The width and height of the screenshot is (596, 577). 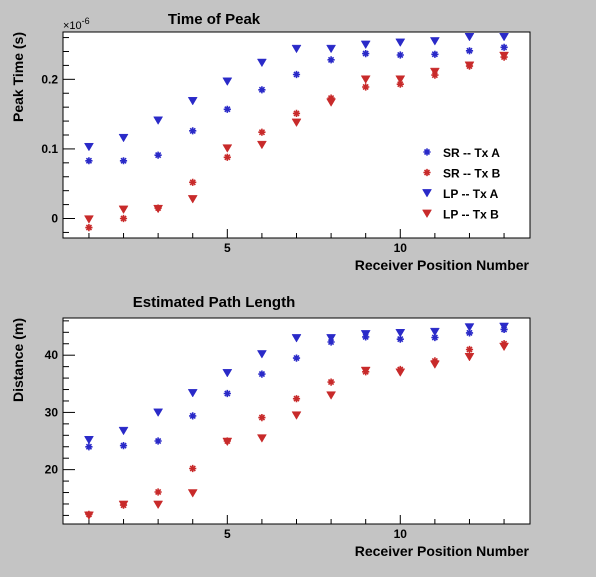 I want to click on y-axis-title: Distance (m), so click(x=18, y=360).